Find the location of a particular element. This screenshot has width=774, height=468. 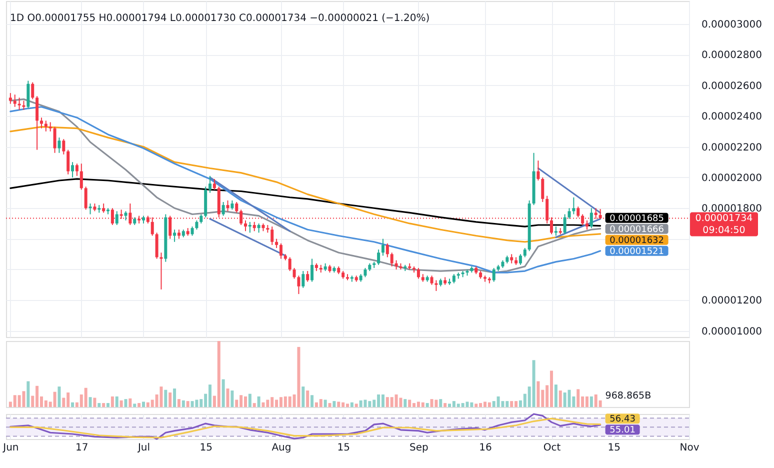

x-tick-label: Nov is located at coordinates (690, 448).